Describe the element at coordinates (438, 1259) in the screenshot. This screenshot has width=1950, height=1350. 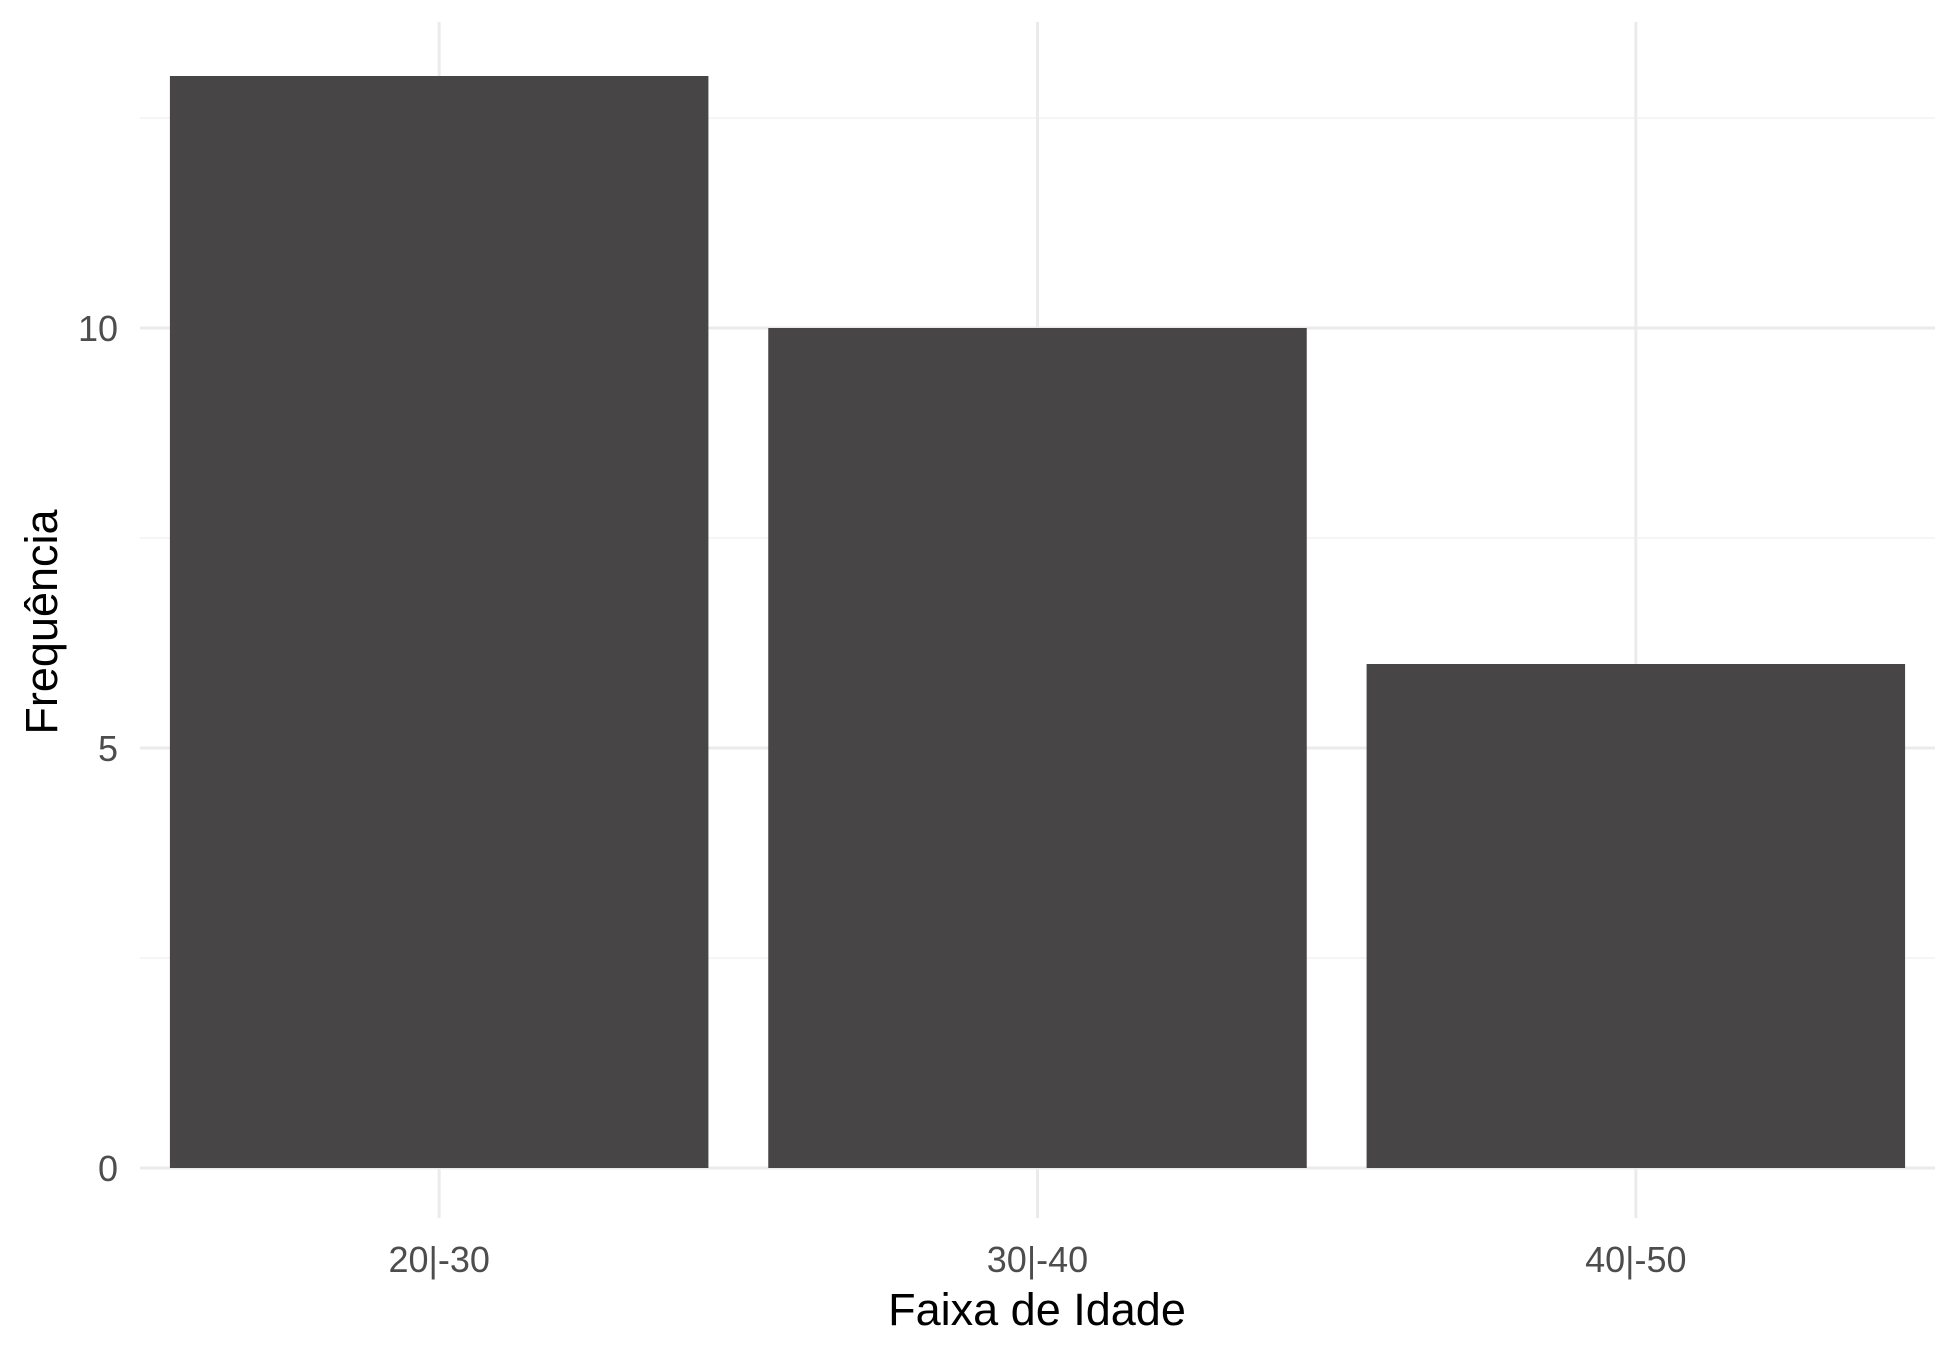
I see `x-tick-label: 20|-30` at that location.